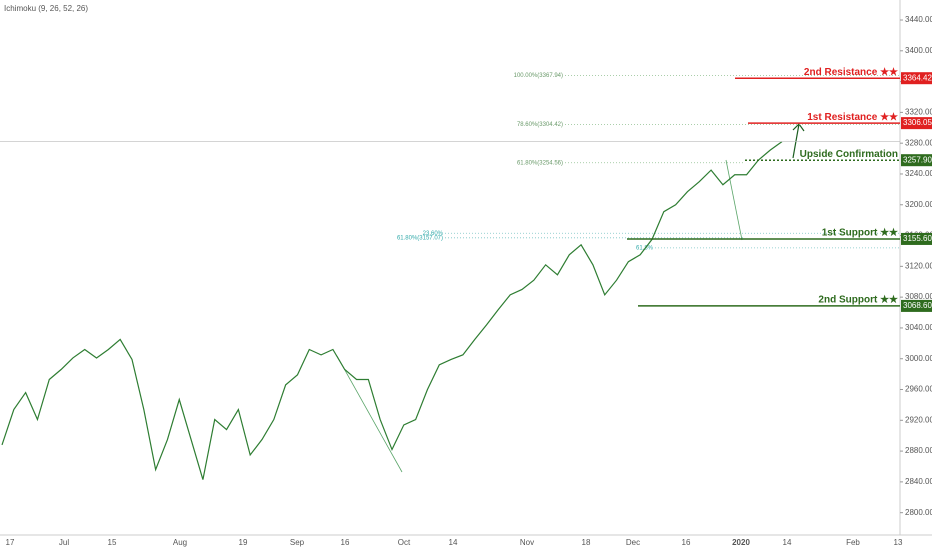 This screenshot has height=550, width=932. Describe the element at coordinates (741, 542) in the screenshot. I see `x-tick-label: 2020` at that location.